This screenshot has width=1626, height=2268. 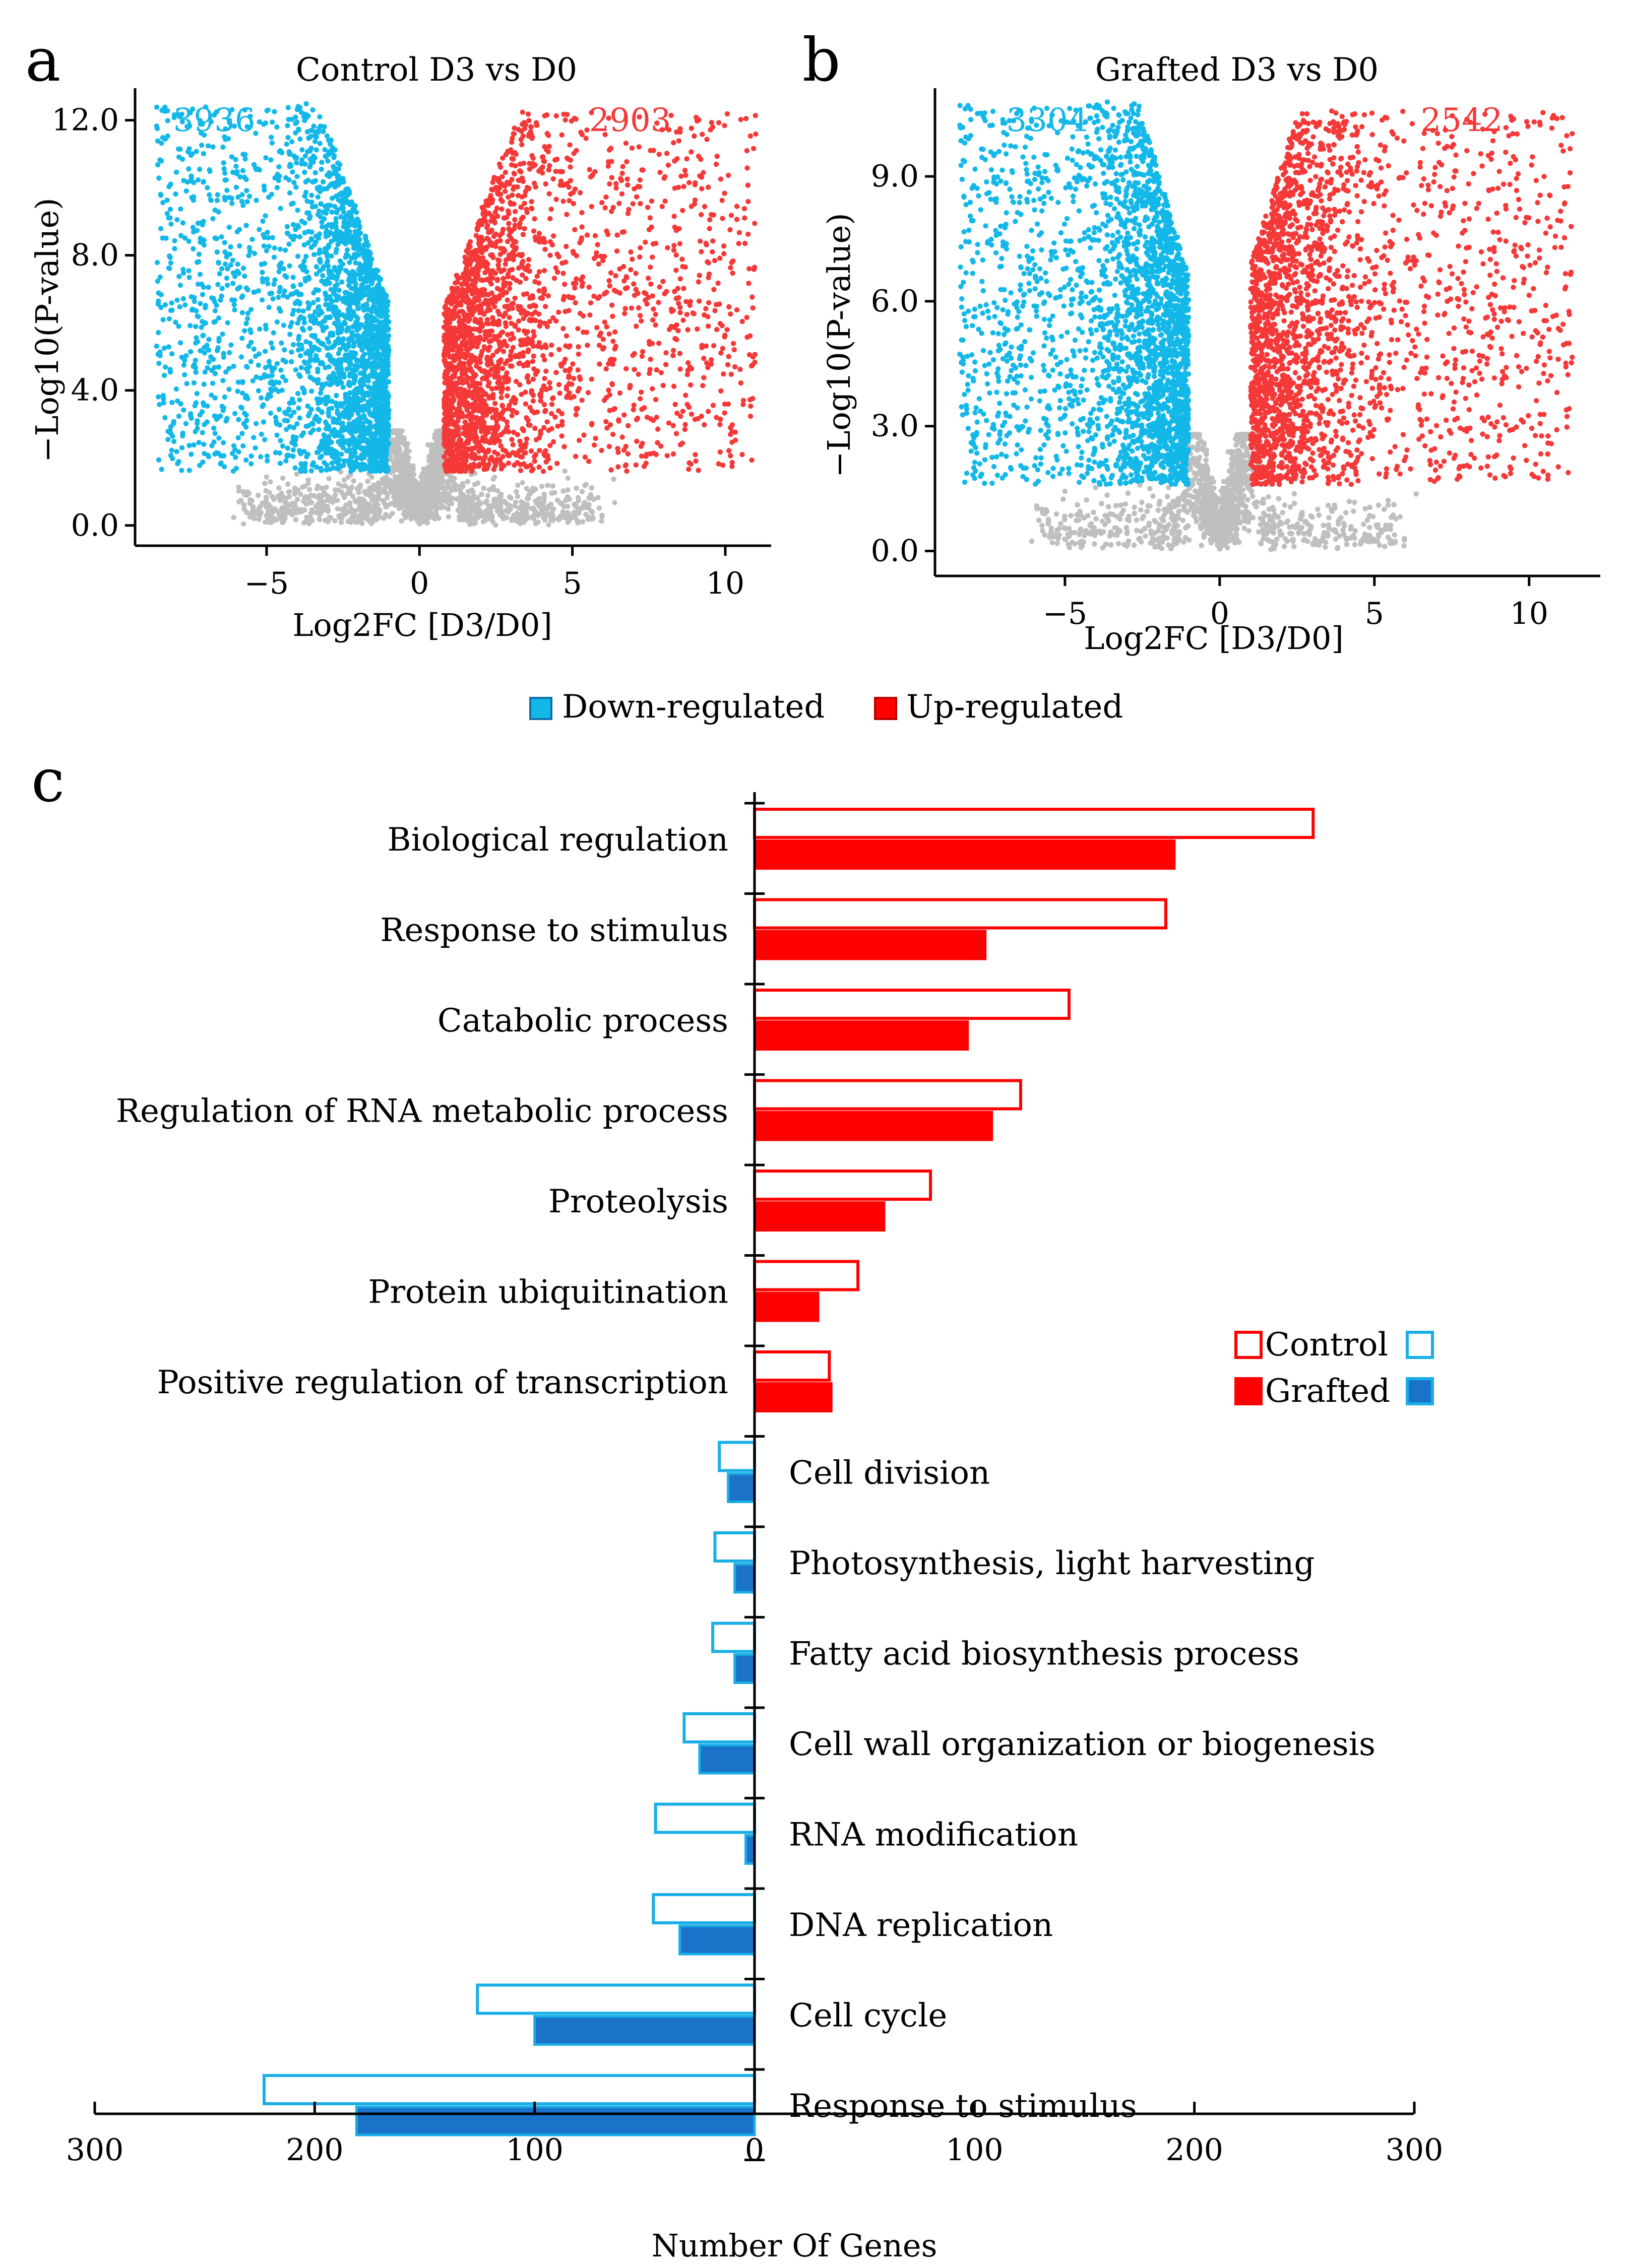 What do you see at coordinates (42, 60) in the screenshot?
I see `panel-label-a: a` at bounding box center [42, 60].